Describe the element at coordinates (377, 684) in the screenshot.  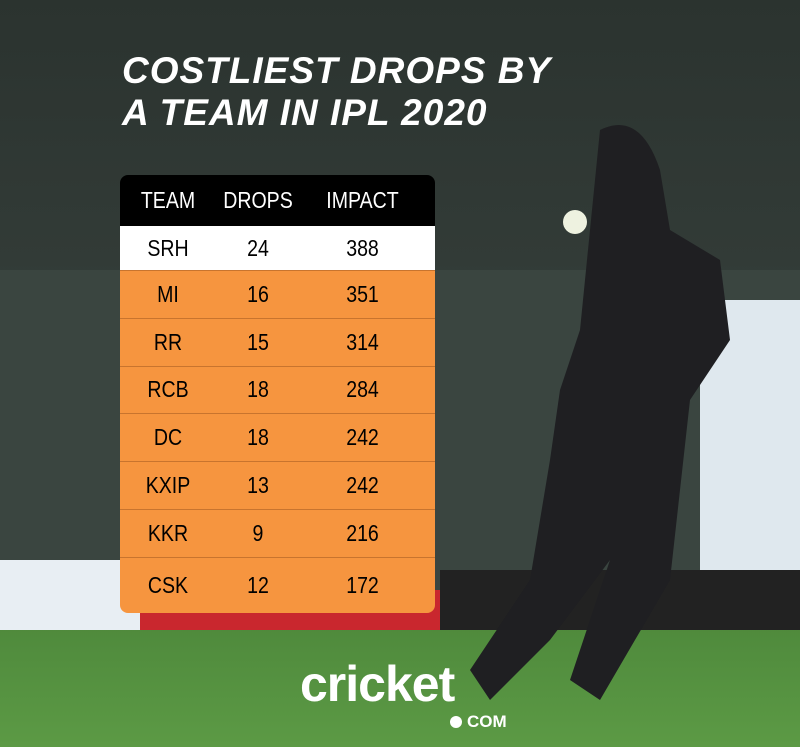
I see `logo: cricket` at that location.